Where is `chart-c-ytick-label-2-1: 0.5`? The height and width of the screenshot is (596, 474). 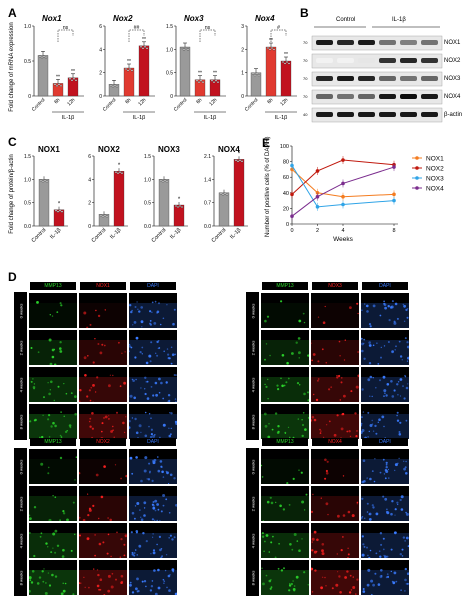
chart-c-ytick-label-2-1: 0.5 is located at coordinates (147, 204).